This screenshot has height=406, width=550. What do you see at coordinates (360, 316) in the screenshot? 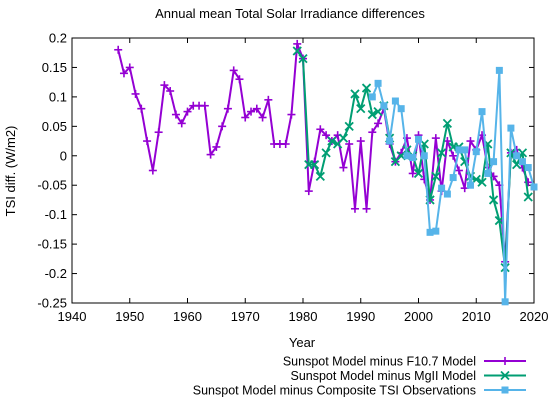
I see `x-tick-label: 1990` at bounding box center [360, 316].